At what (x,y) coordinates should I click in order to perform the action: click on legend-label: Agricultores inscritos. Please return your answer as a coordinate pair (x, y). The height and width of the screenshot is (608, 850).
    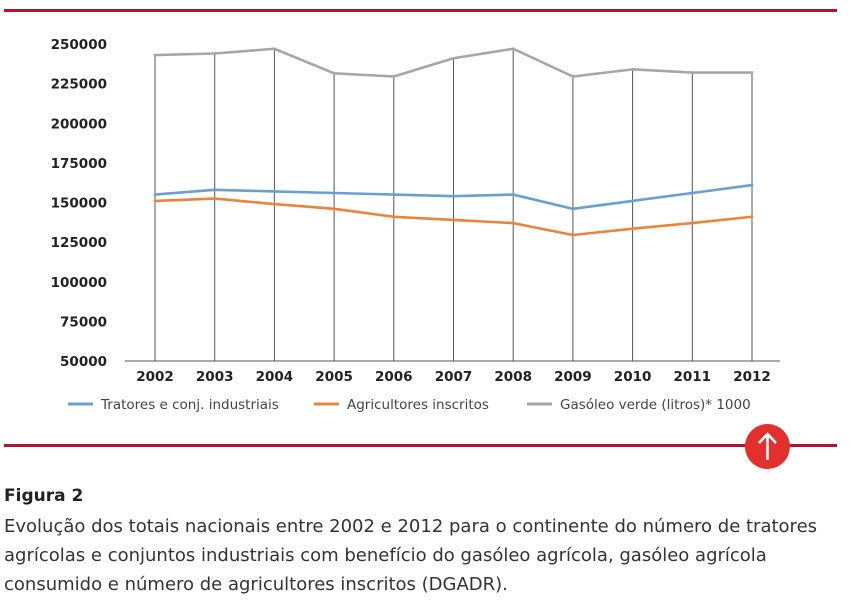
    Looking at the image, I should click on (418, 405).